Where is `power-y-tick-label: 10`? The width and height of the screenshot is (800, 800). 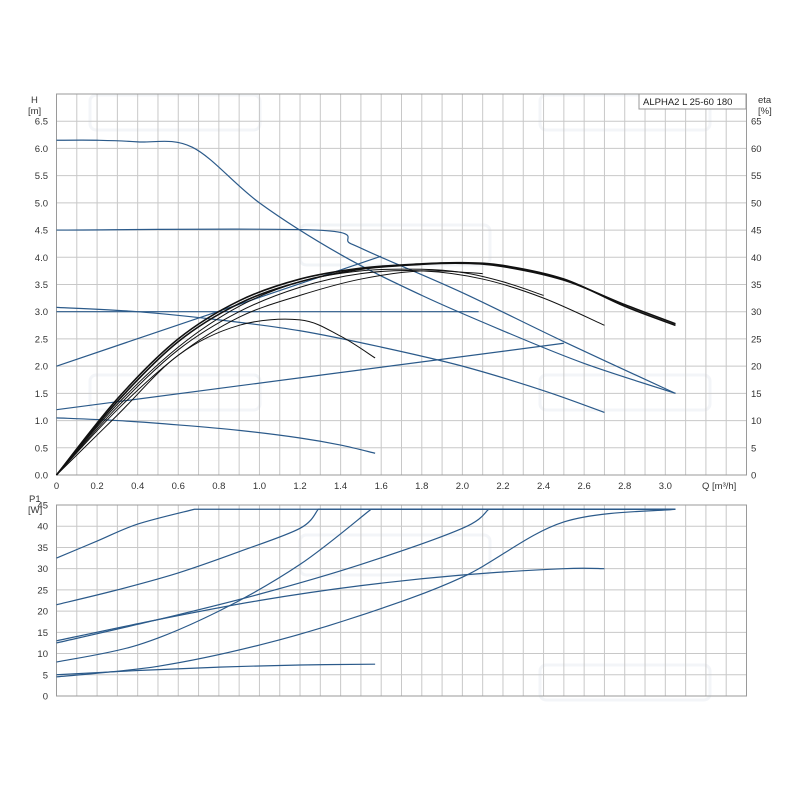
power-y-tick-label: 10 is located at coordinates (42, 654).